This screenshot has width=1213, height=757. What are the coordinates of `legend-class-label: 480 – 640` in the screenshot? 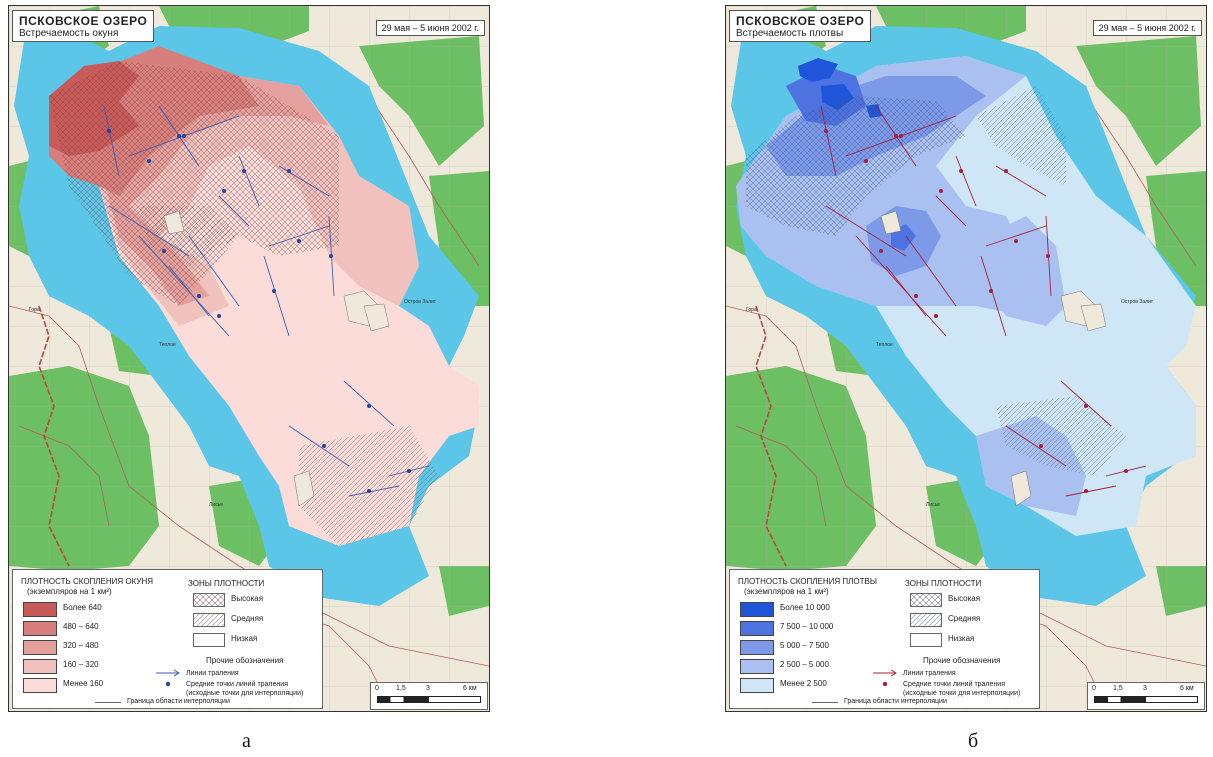 It's located at (81, 626).